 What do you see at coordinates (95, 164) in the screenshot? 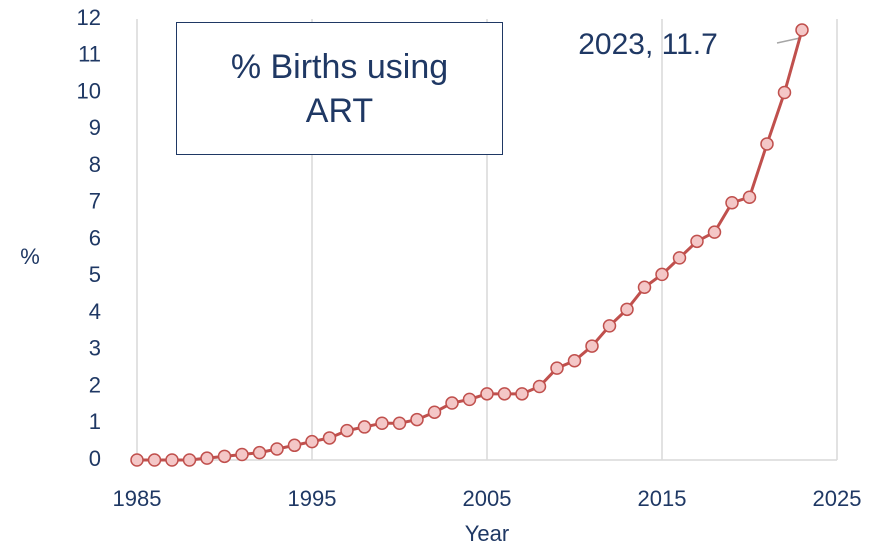
I see `y-tick-label: 8` at bounding box center [95, 164].